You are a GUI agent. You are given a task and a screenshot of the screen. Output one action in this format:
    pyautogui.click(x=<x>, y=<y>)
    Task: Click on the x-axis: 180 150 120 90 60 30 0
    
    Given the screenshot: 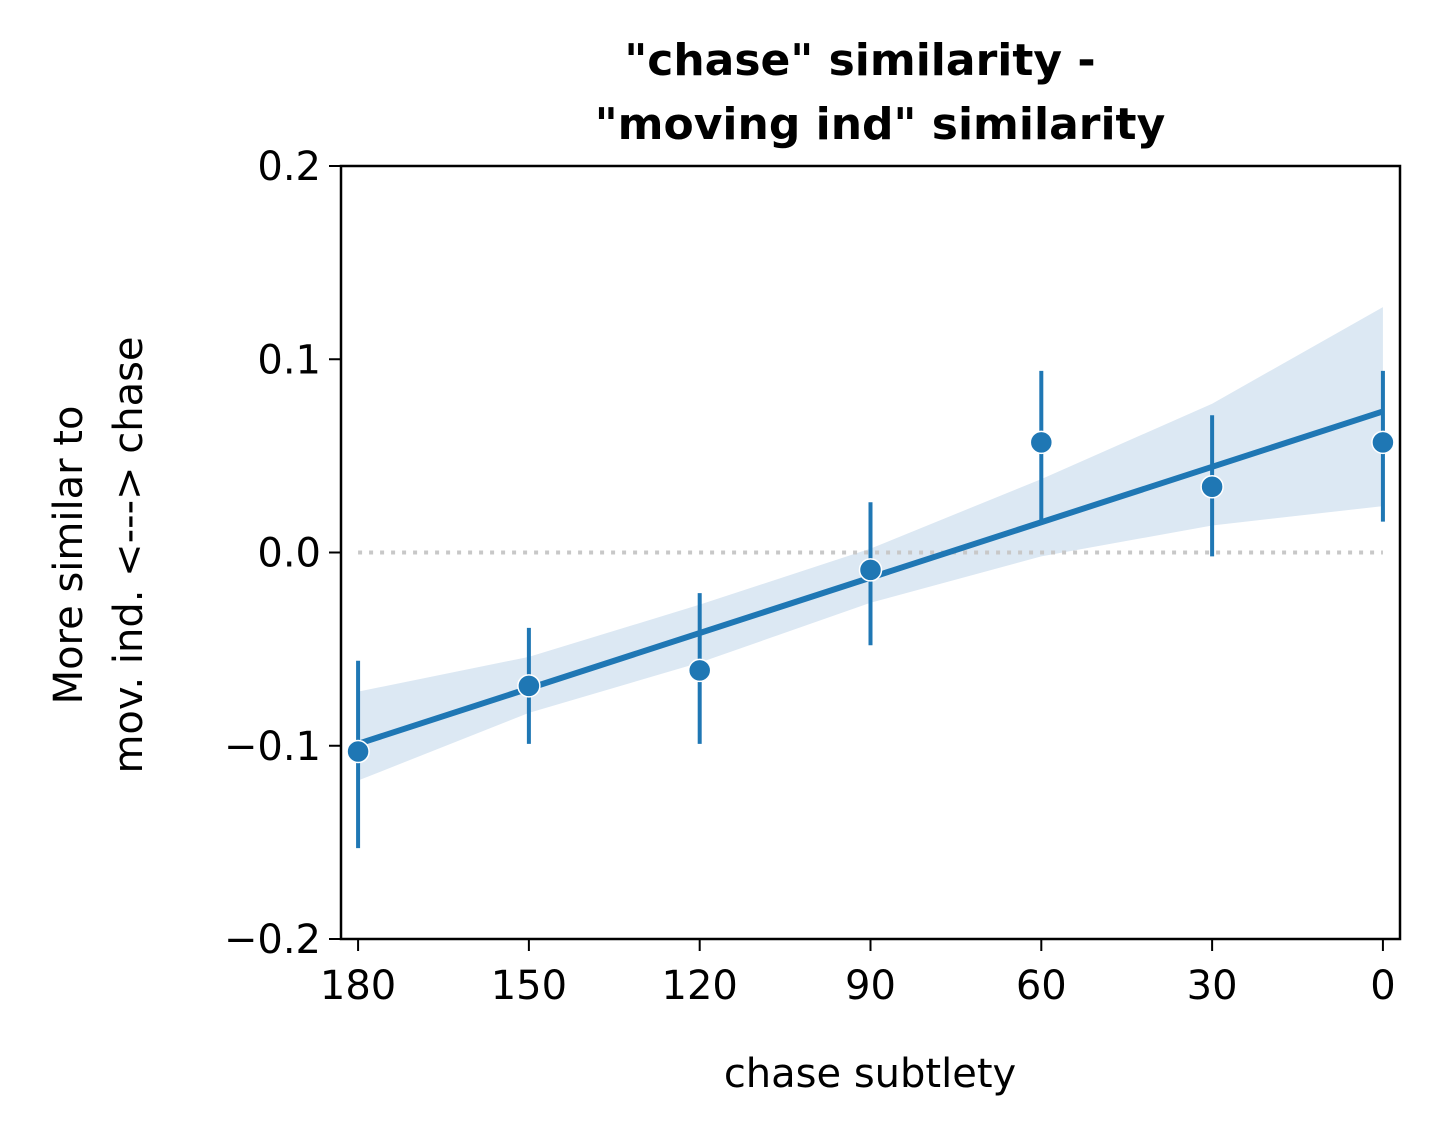 What is the action you would take?
    pyautogui.click(x=858, y=974)
    